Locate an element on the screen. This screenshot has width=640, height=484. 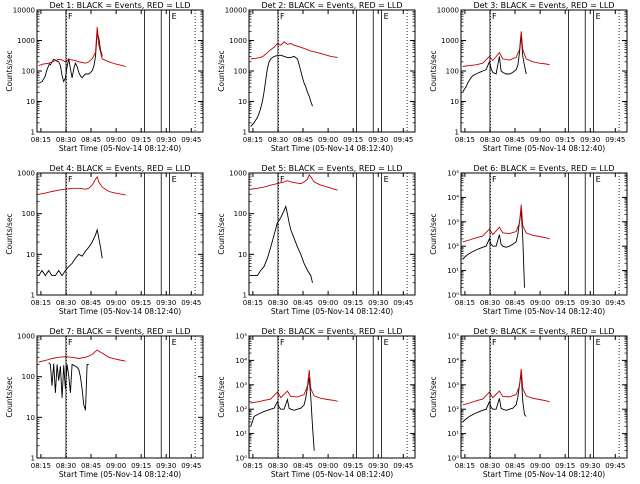
y-tick-label: 10² is located at coordinates (241, 410).